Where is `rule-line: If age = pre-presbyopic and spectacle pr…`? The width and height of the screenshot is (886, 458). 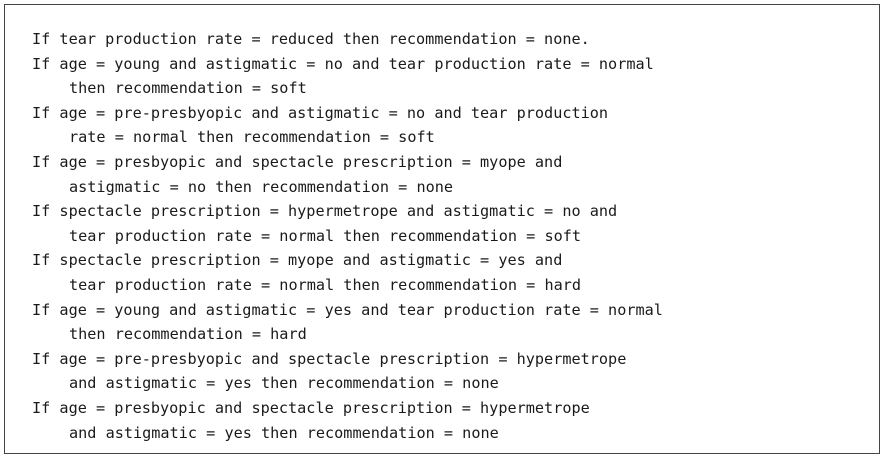
rule-line: If age = pre-presbyopic and spectacle pr… is located at coordinates (329, 358).